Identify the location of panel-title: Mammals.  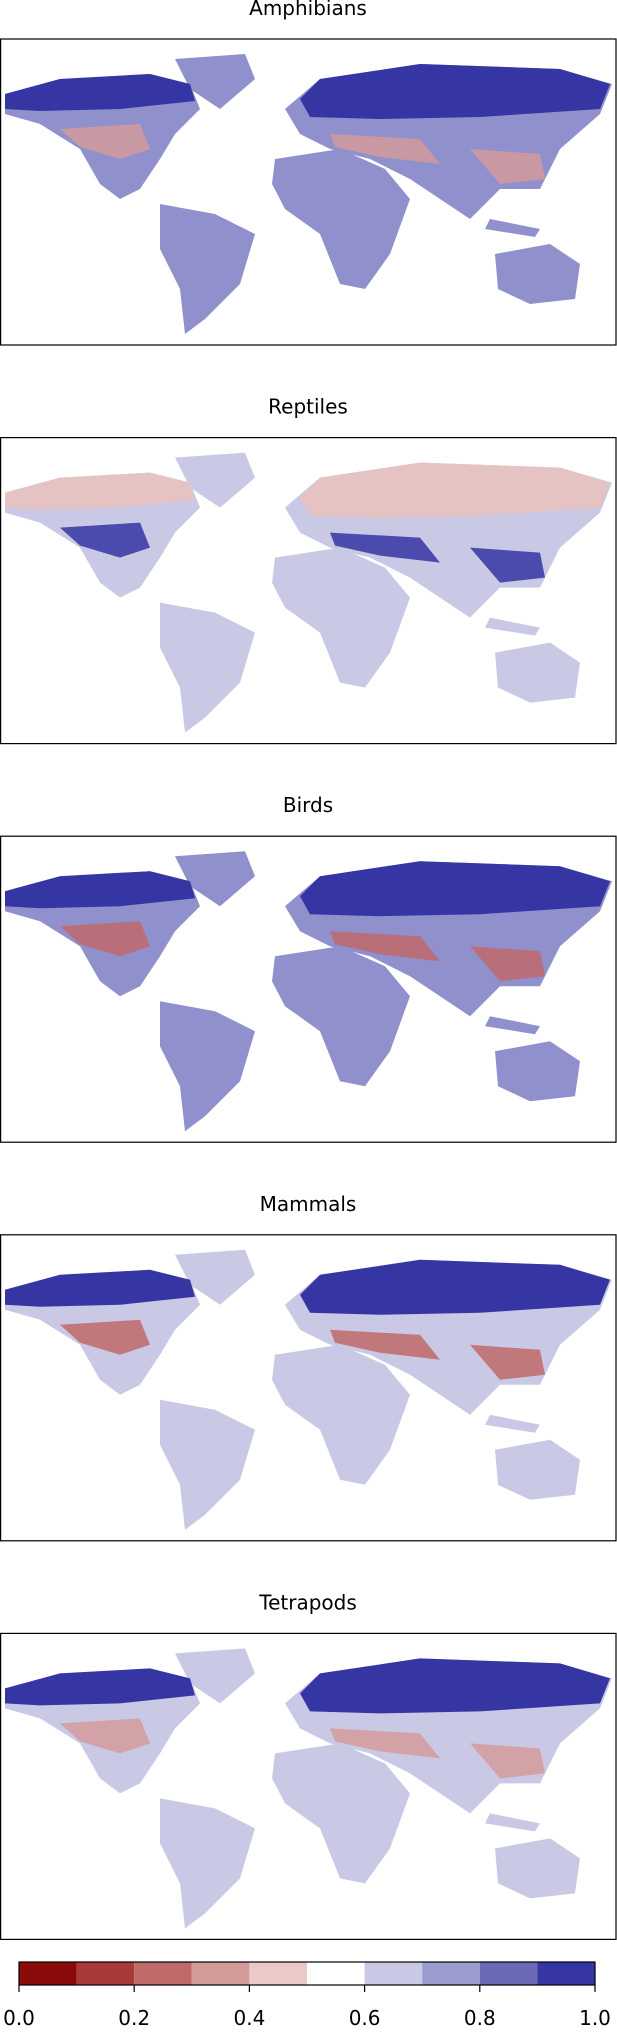
(308, 1204).